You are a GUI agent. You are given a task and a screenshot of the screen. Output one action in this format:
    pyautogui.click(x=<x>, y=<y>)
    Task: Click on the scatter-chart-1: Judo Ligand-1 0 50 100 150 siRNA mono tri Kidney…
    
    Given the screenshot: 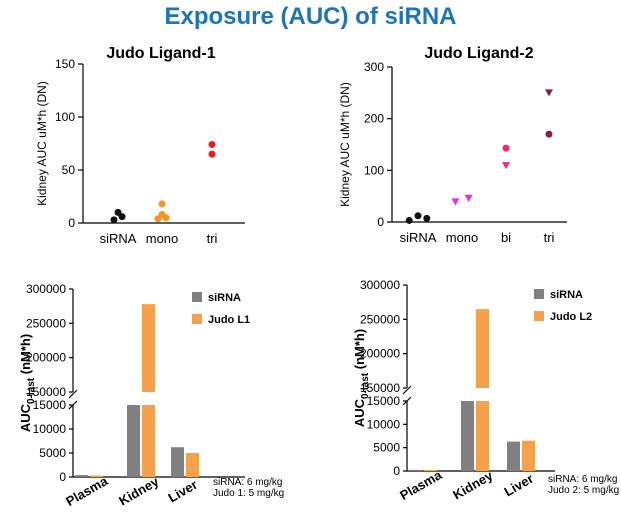 What is the action you would take?
    pyautogui.click(x=140, y=145)
    